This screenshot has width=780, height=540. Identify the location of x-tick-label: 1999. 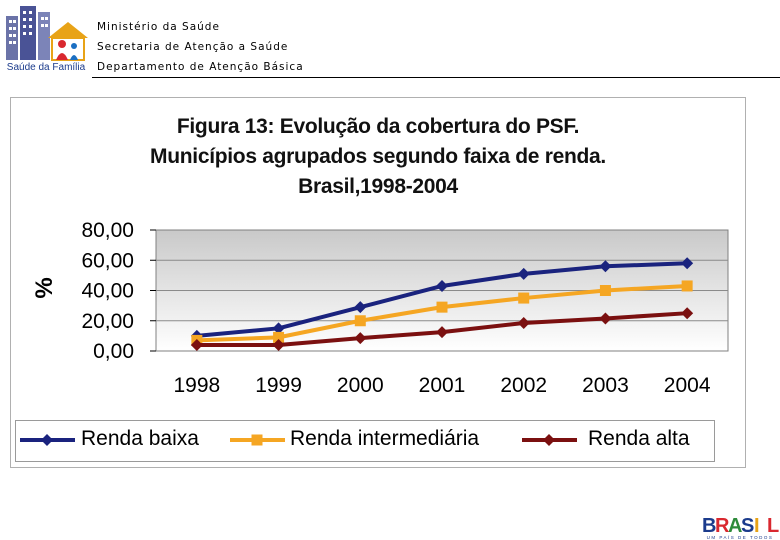
(278, 385).